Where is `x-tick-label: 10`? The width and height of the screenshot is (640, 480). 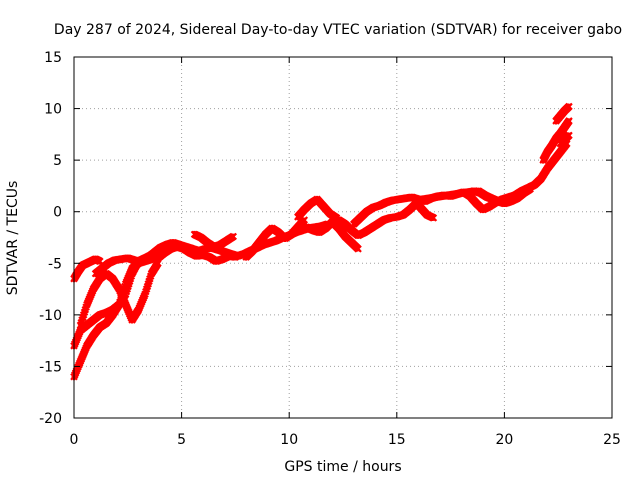 x-tick-label: 10 is located at coordinates (289, 440).